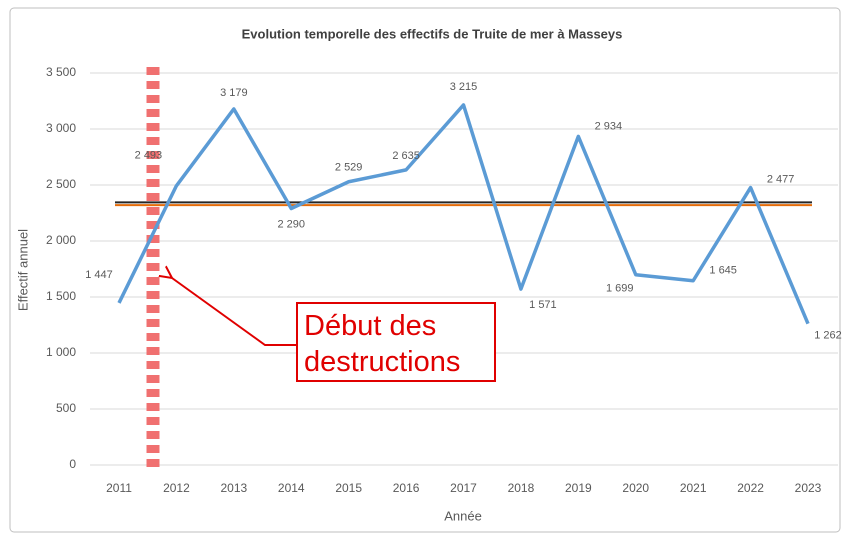 This screenshot has width=851, height=542. Describe the element at coordinates (406, 156) in the screenshot. I see `data-label: 2 635` at that location.